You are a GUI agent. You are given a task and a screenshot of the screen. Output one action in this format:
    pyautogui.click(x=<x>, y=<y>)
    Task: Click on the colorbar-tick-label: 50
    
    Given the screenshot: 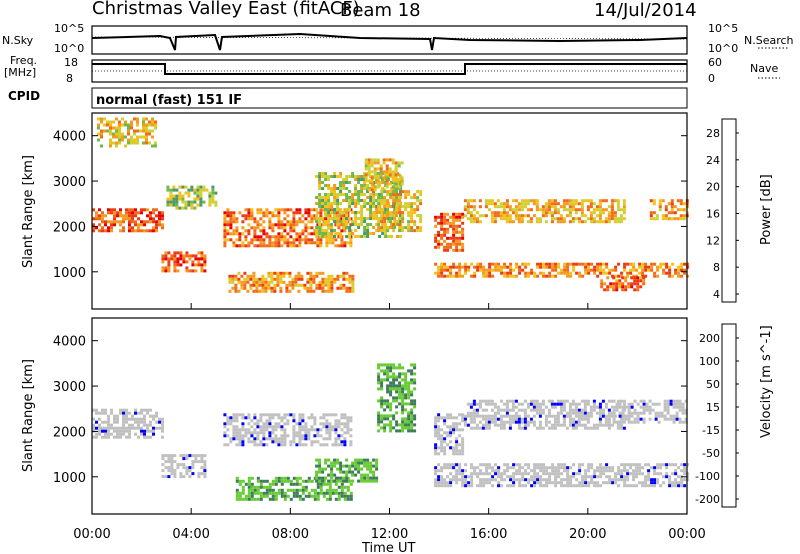 What is the action you would take?
    pyautogui.click(x=713, y=384)
    